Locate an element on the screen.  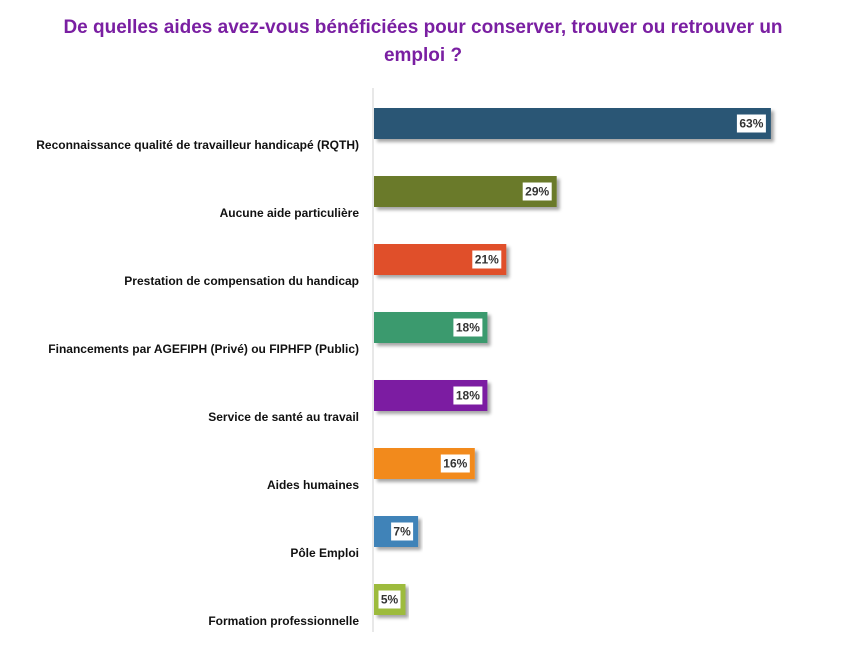
value-label-4: 18% is located at coordinates (468, 396).